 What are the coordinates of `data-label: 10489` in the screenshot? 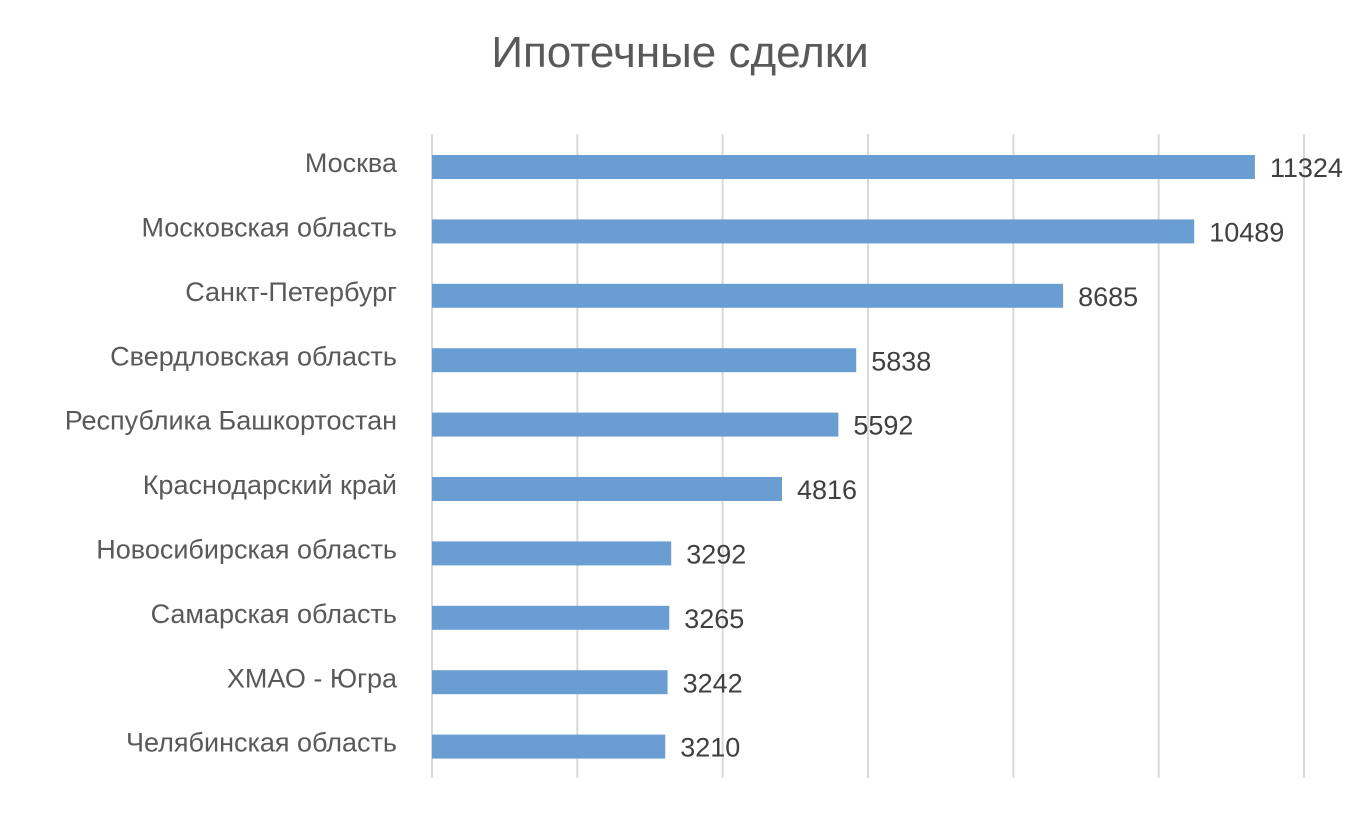 It's located at (1246, 233).